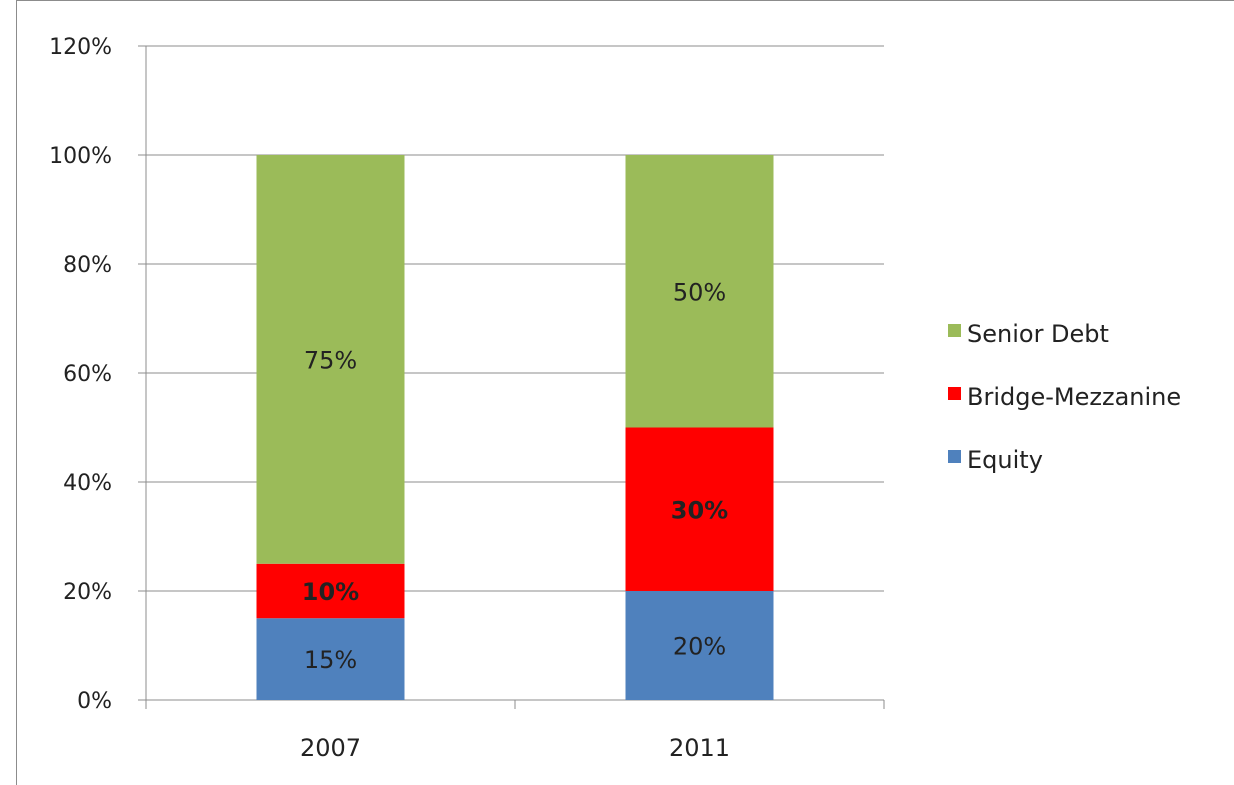  I want to click on y-tick-label: 120%, so click(80, 47).